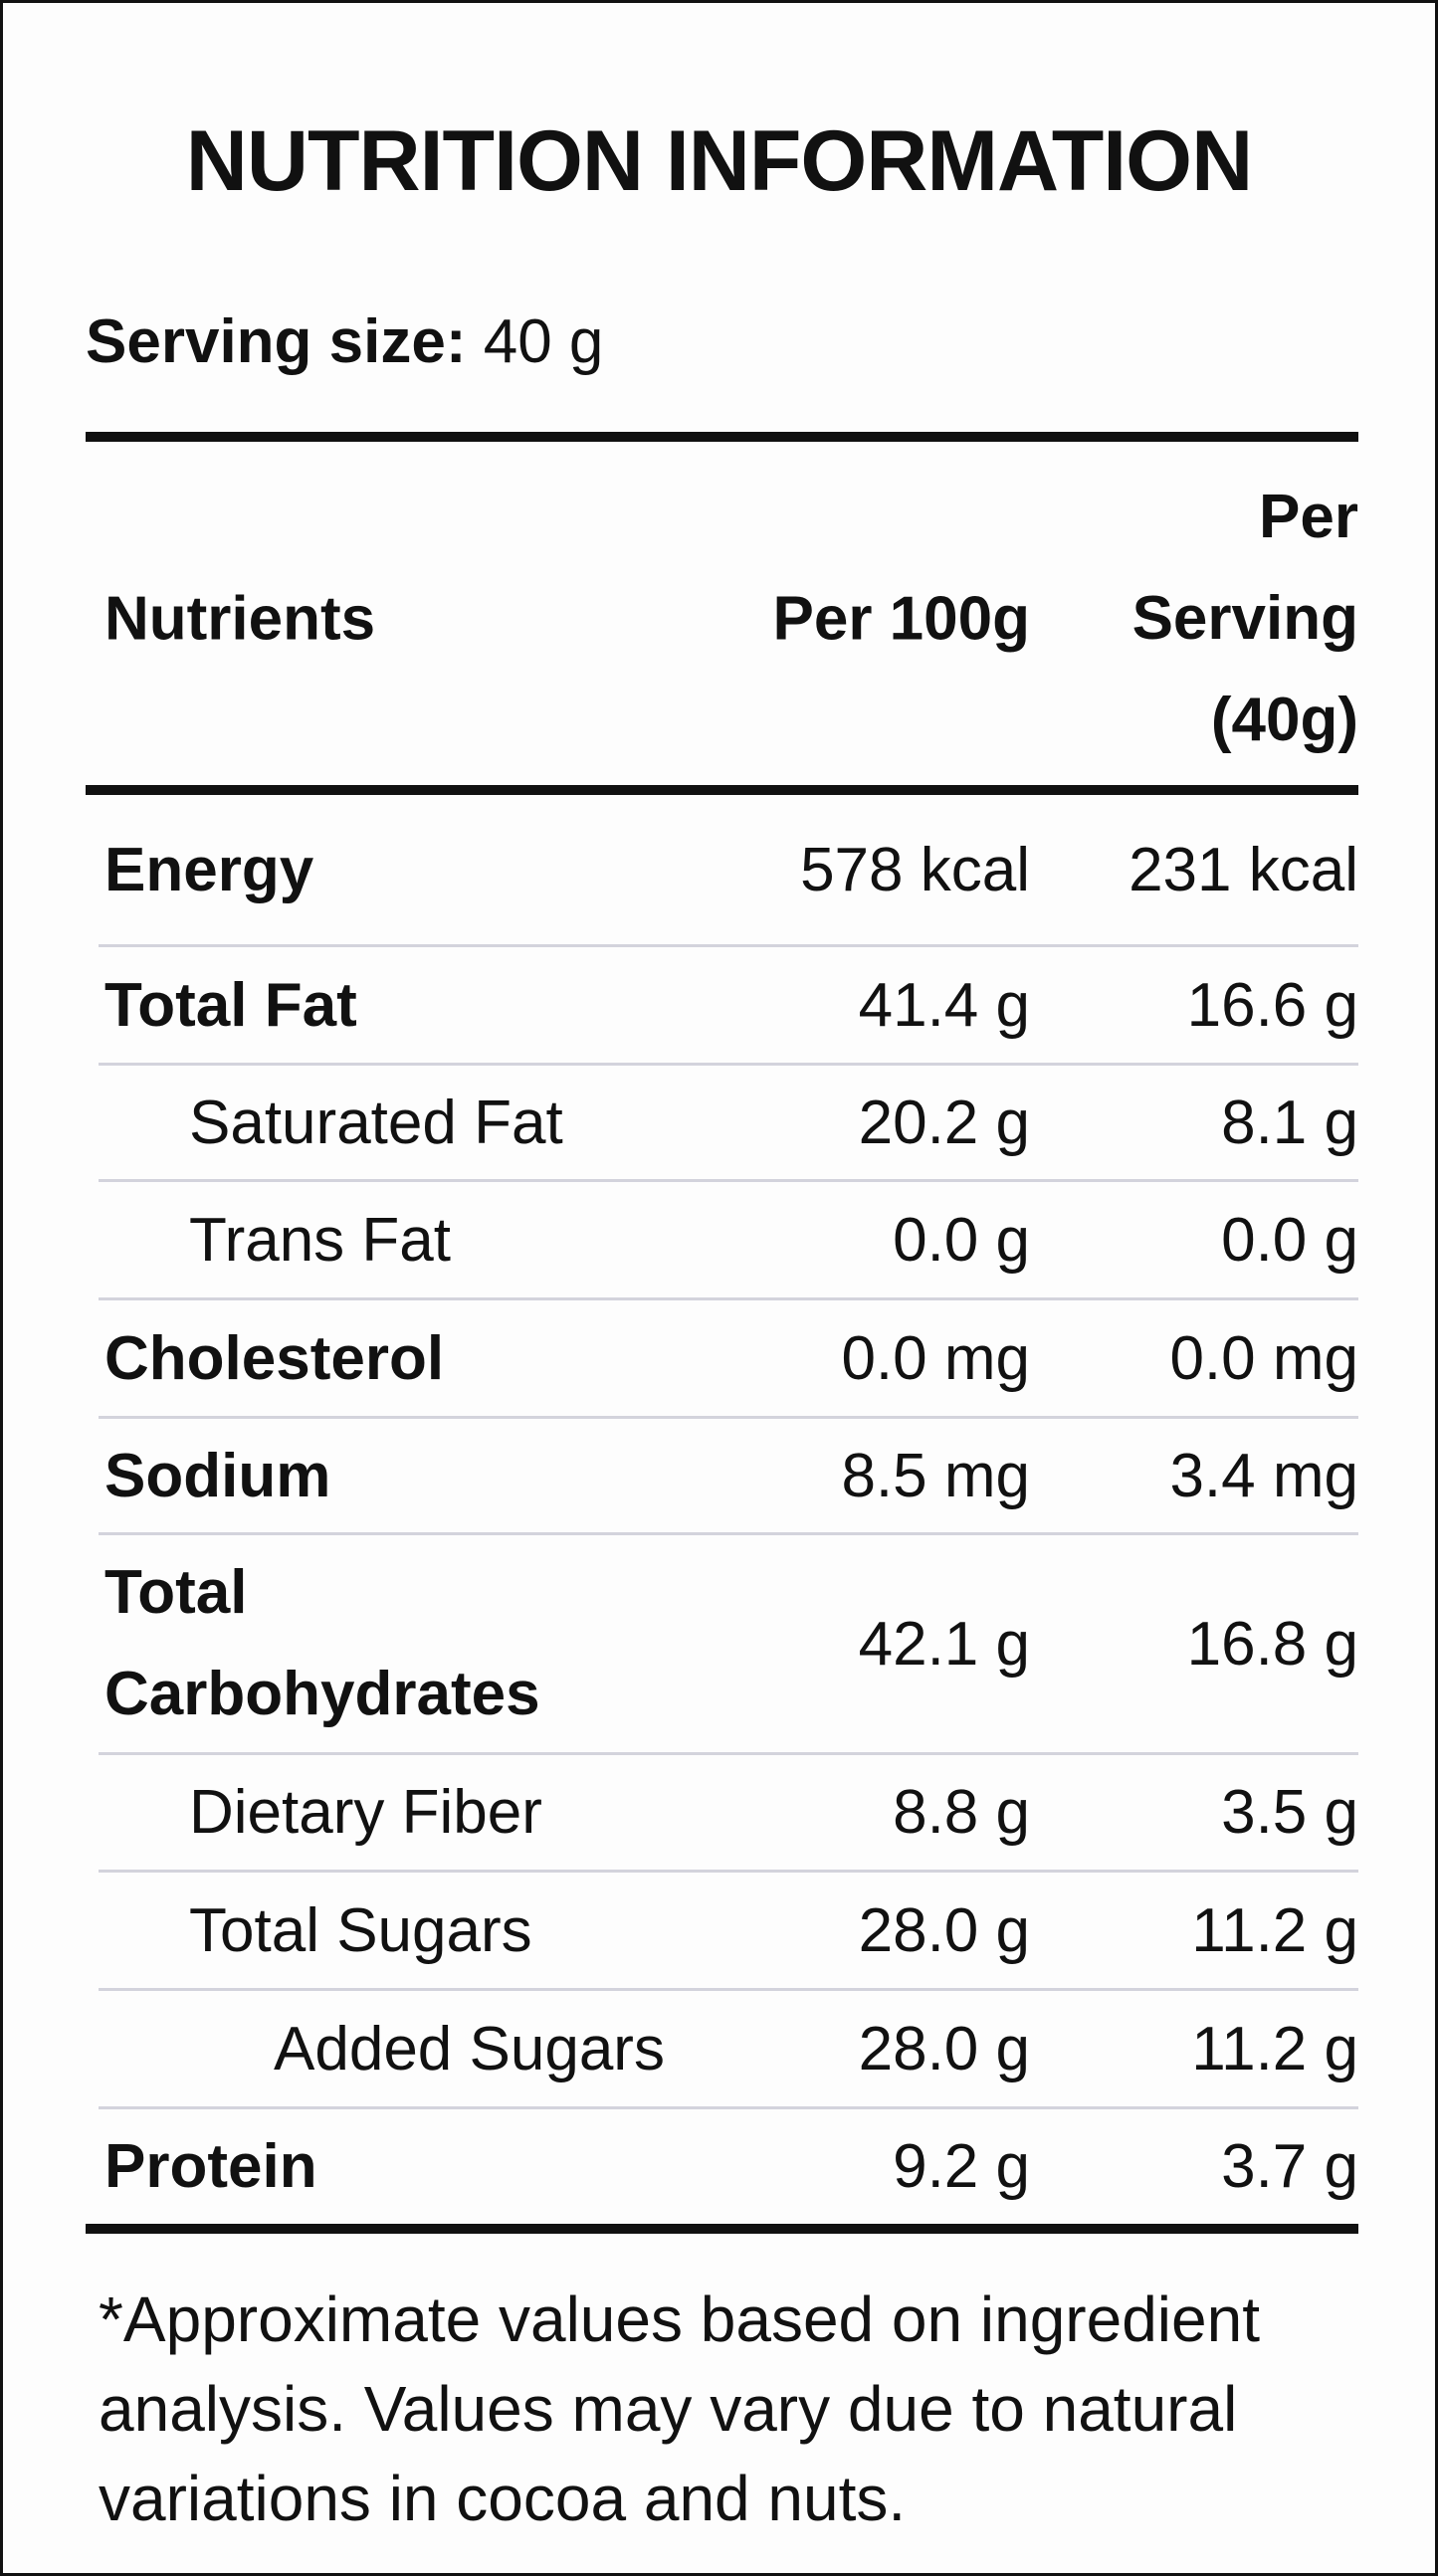  I want to click on per-100g-value: 8.8 g, so click(962, 1812).